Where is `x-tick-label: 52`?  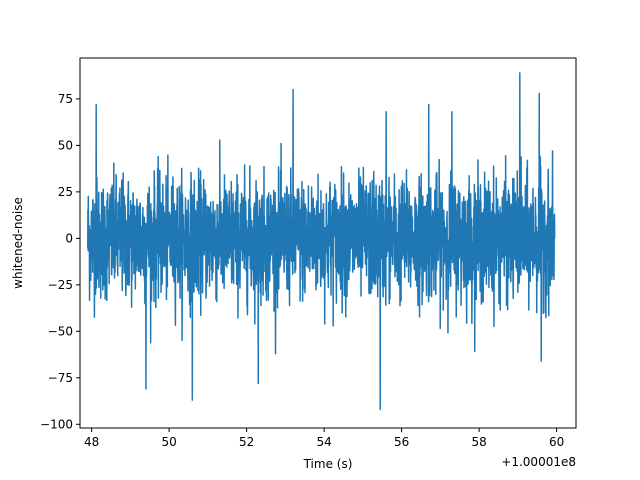 x-tick-label: 52 is located at coordinates (246, 442).